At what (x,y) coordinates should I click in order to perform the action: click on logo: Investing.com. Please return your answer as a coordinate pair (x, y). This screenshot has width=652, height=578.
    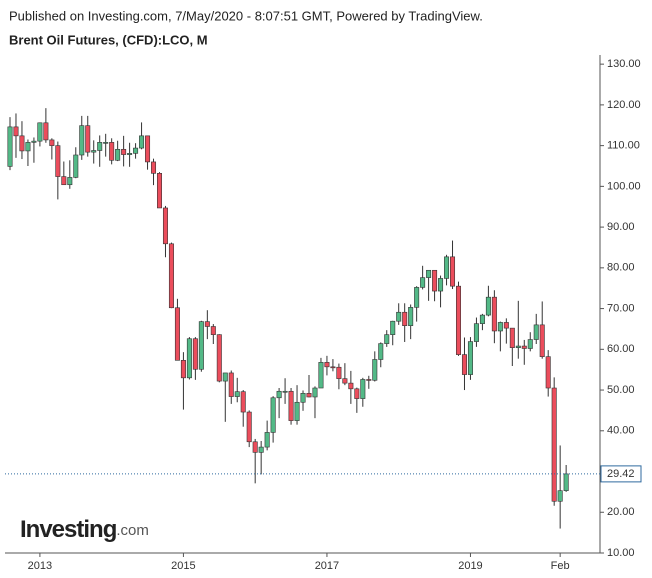
    Looking at the image, I should click on (84, 529).